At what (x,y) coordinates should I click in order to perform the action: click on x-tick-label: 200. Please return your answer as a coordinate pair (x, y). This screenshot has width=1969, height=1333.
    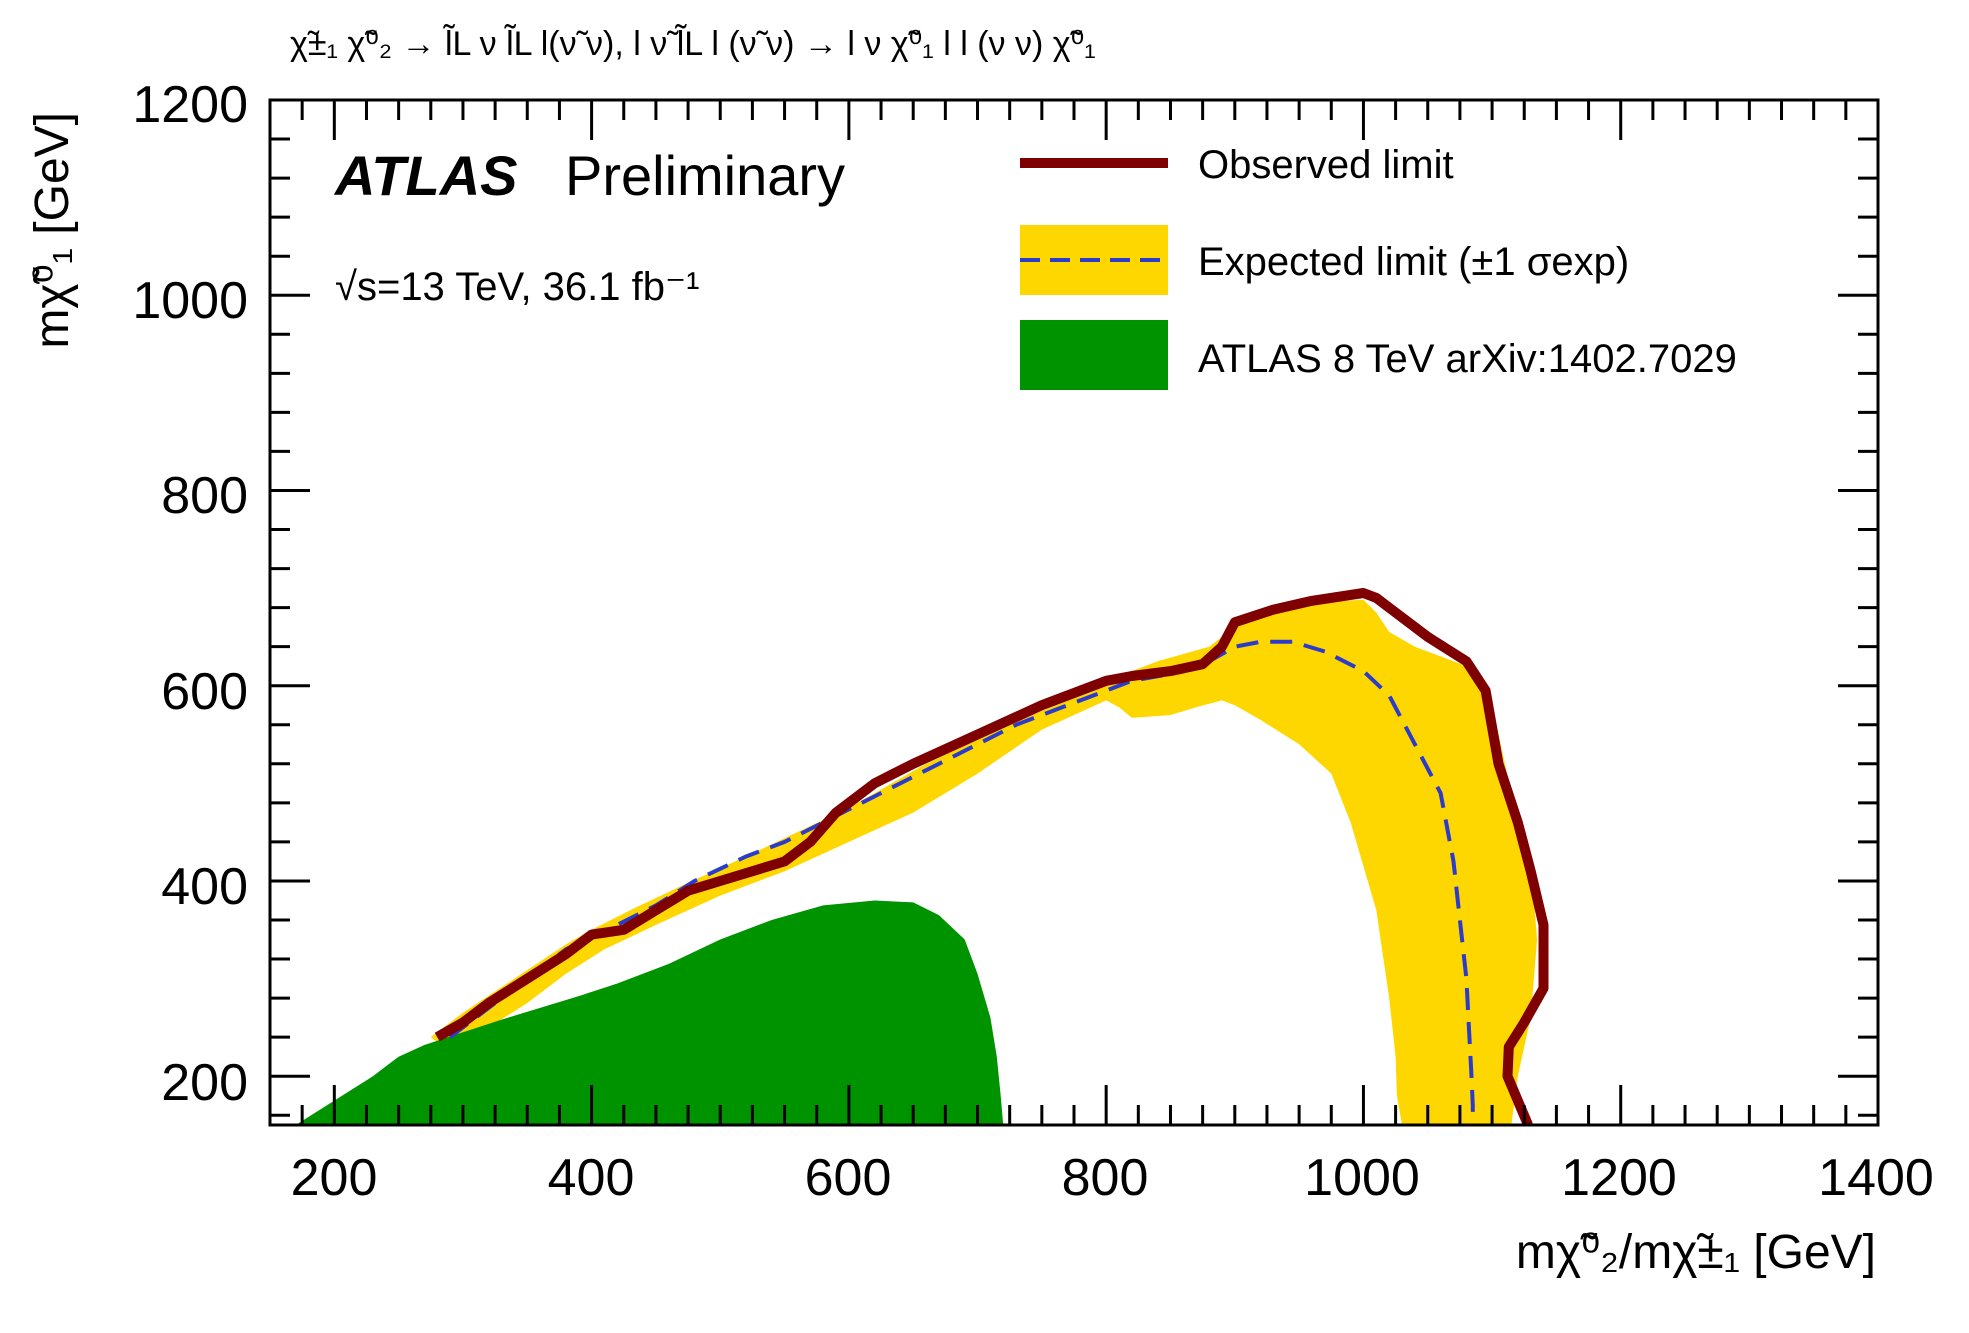
    Looking at the image, I should click on (334, 1178).